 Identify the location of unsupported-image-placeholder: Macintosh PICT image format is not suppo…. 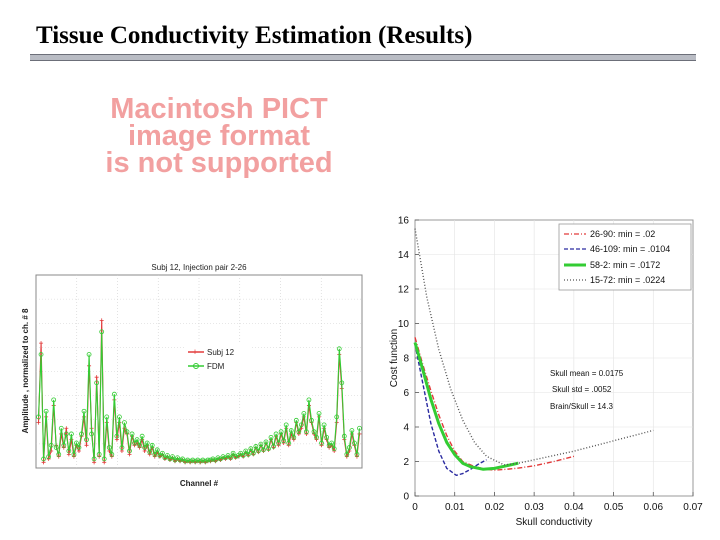
(219, 136).